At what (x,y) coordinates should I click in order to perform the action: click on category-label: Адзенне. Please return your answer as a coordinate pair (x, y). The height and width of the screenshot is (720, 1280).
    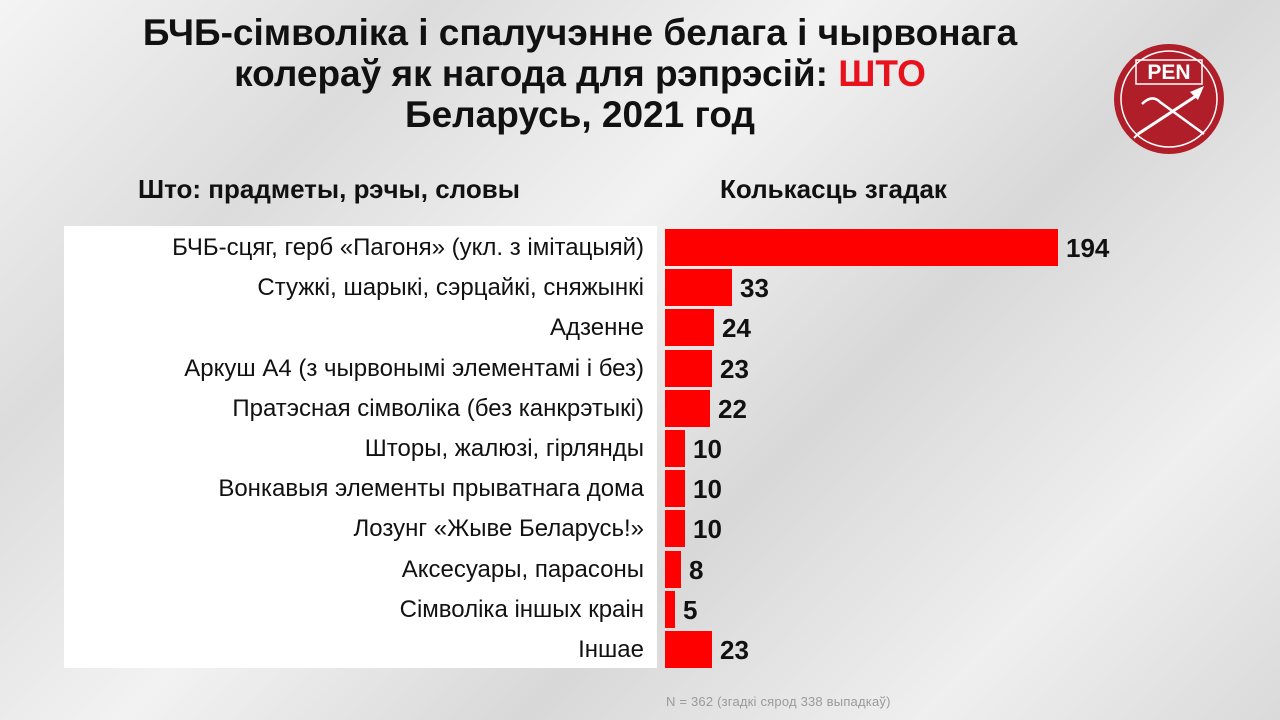
    Looking at the image, I should click on (597, 328).